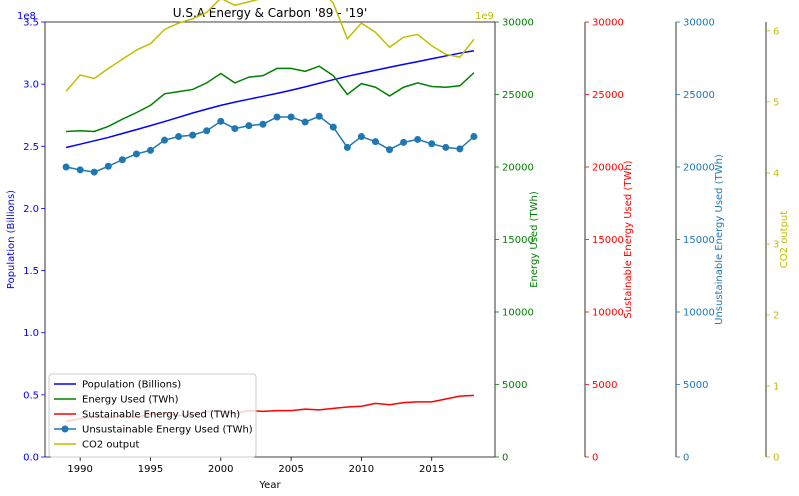 Image resolution: width=799 pixels, height=496 pixels. Describe the element at coordinates (776, 458) in the screenshot. I see `y-tick-label-co2: 0` at that location.